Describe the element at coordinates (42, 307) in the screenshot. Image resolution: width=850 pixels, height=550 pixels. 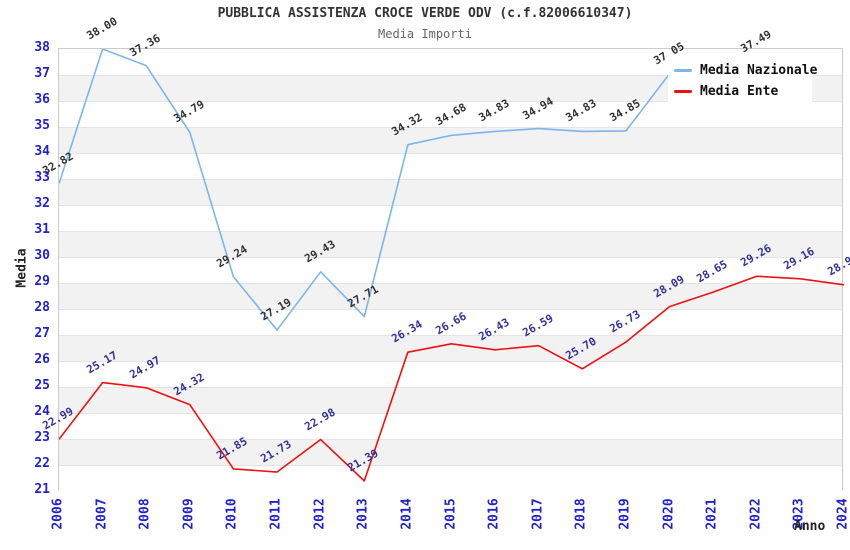
I see `y-tick-label: 28` at that location.